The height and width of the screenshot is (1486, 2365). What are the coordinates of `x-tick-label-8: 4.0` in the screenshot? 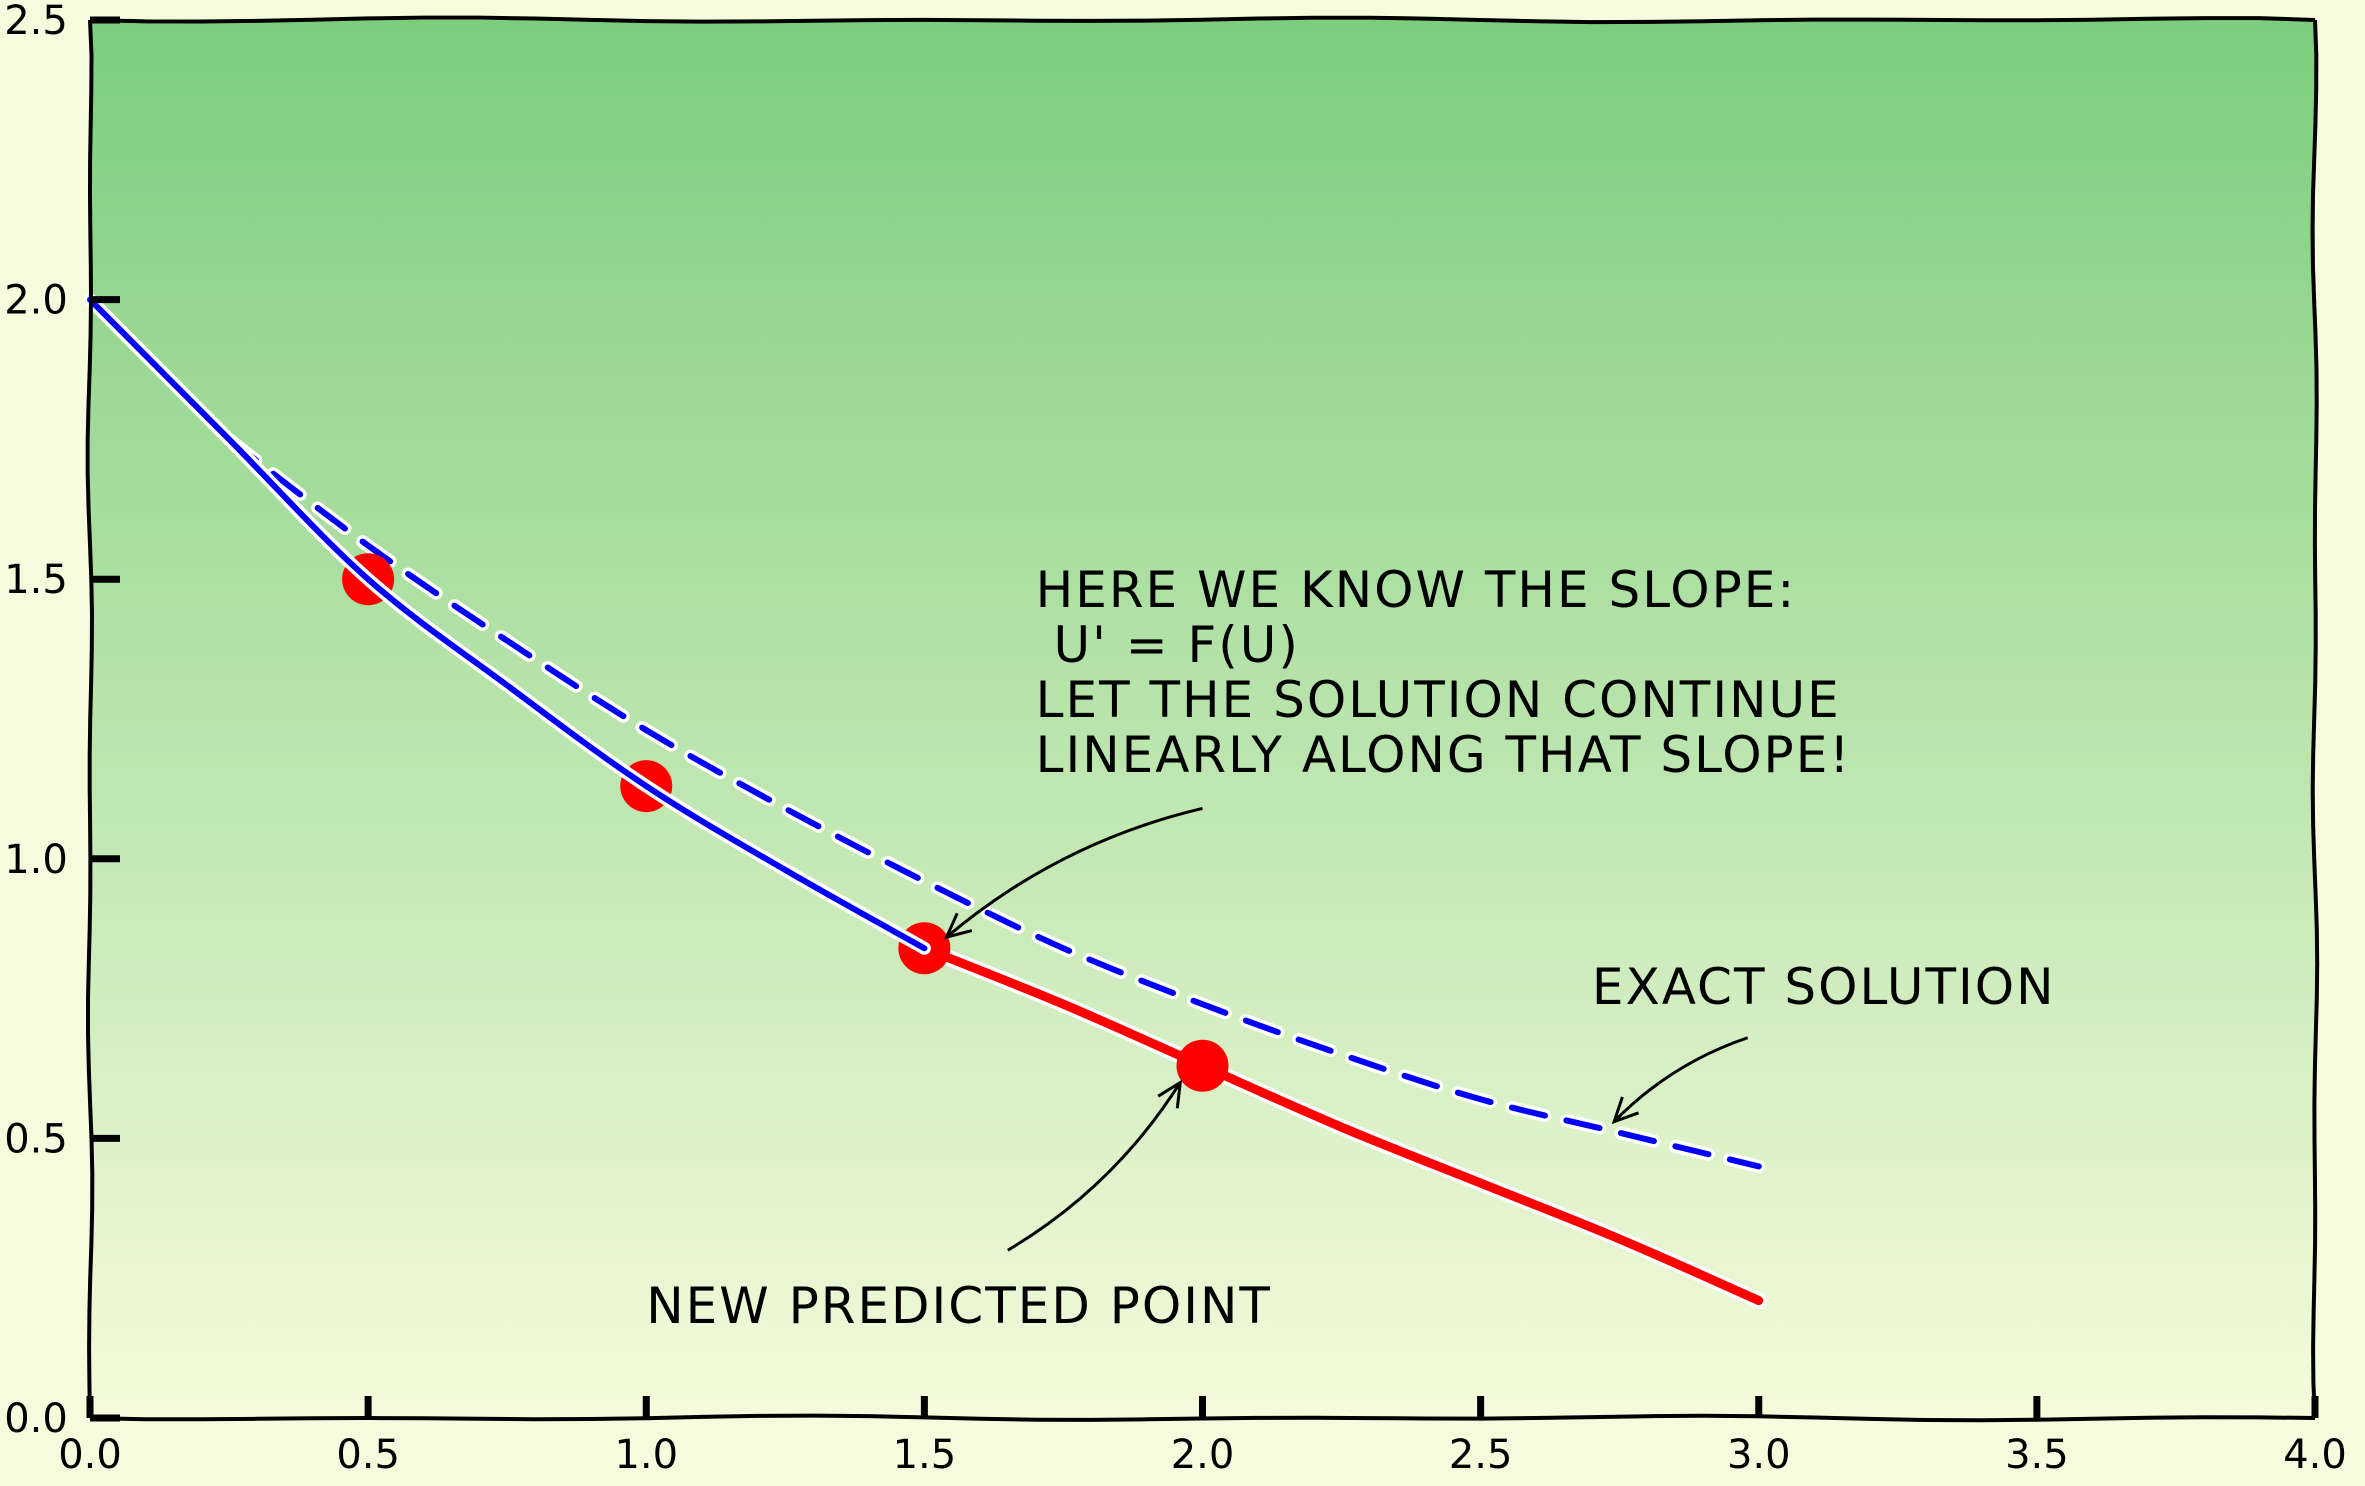 It's located at (2315, 1455).